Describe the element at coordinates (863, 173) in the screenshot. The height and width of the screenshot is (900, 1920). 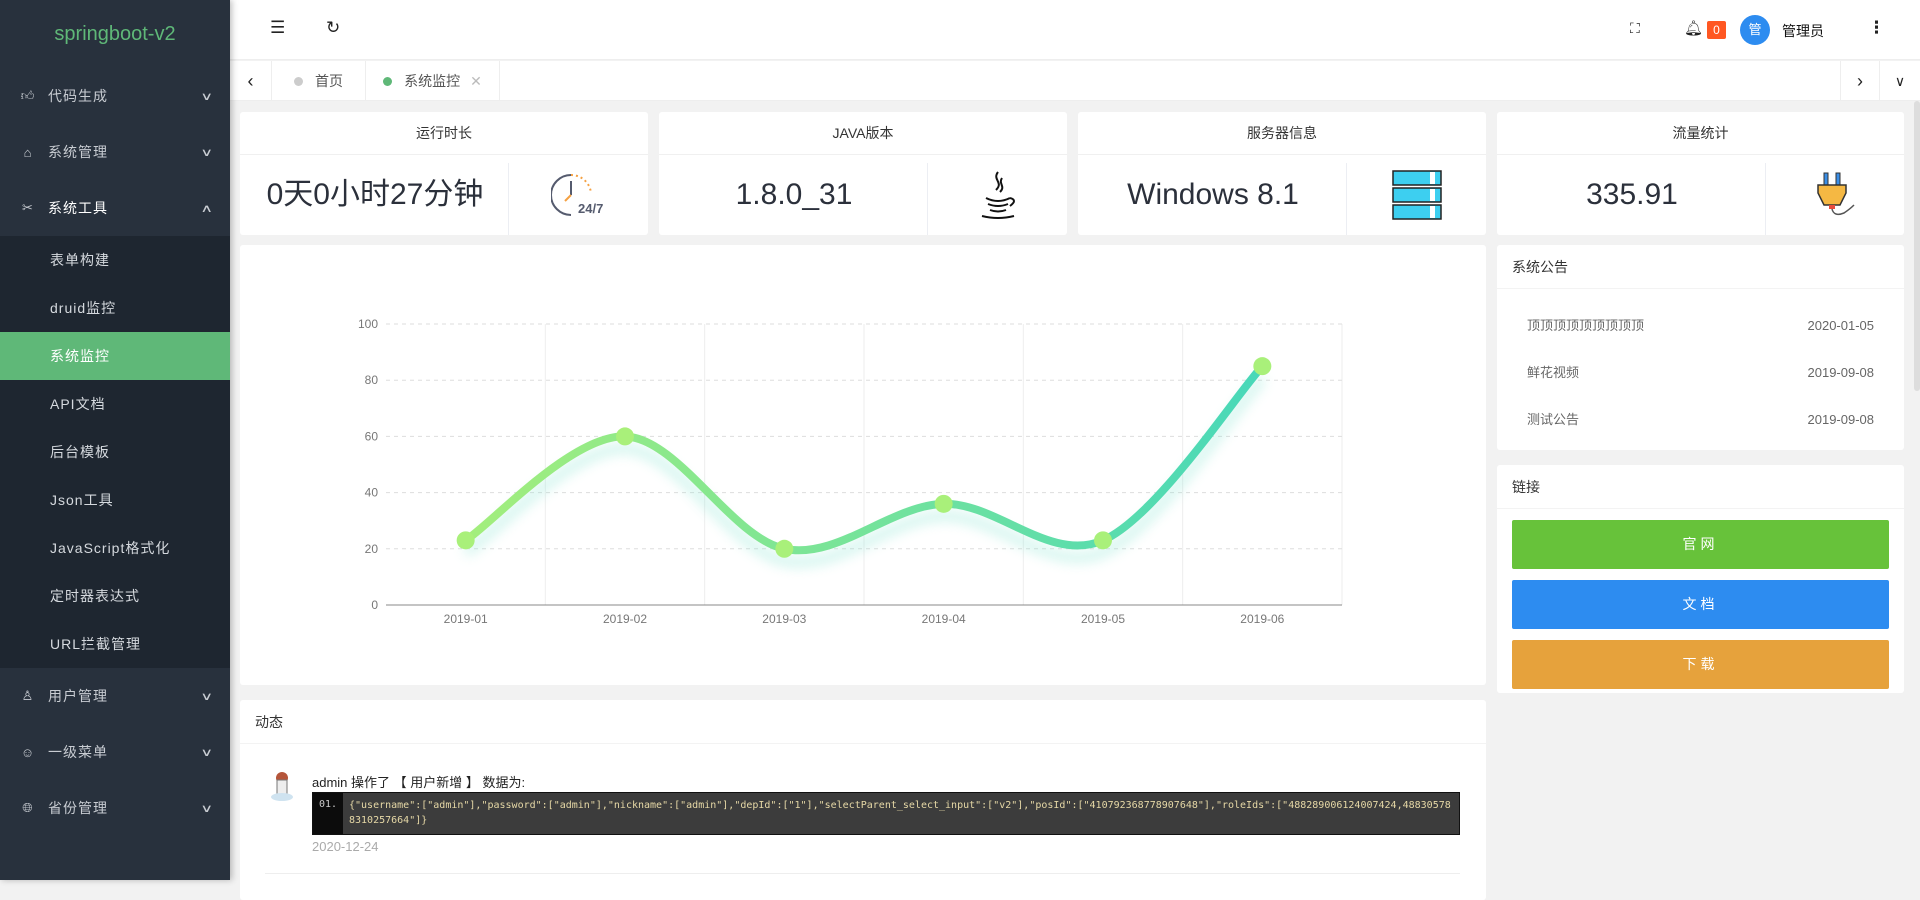
I see `stat-card-java: JAVA版本 1.8.0_31` at that location.